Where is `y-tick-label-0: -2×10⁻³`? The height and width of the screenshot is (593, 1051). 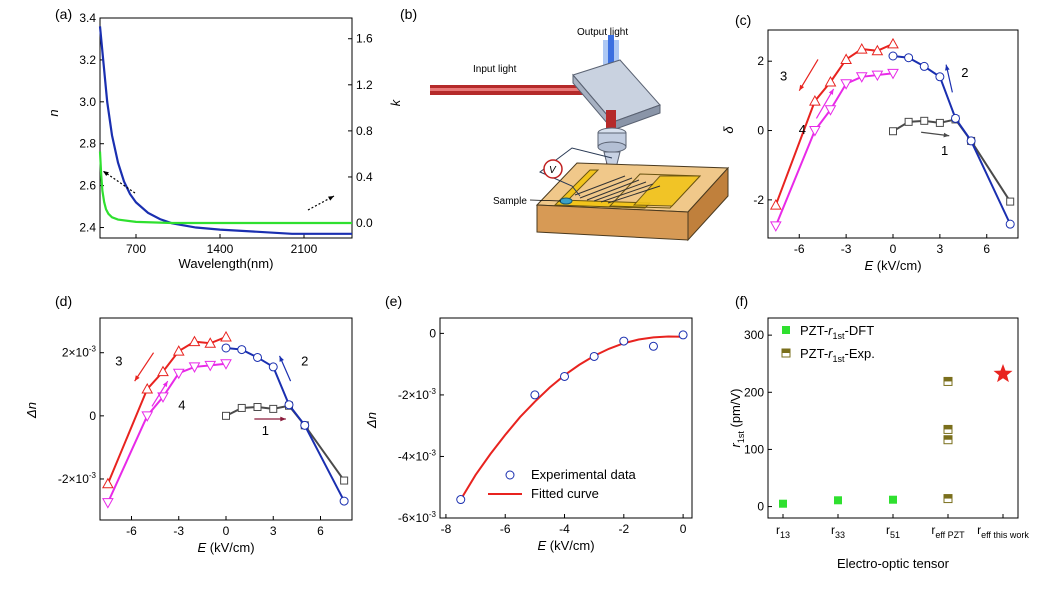 y-tick-label-0: -2×10⁻³ is located at coordinates (77, 478).